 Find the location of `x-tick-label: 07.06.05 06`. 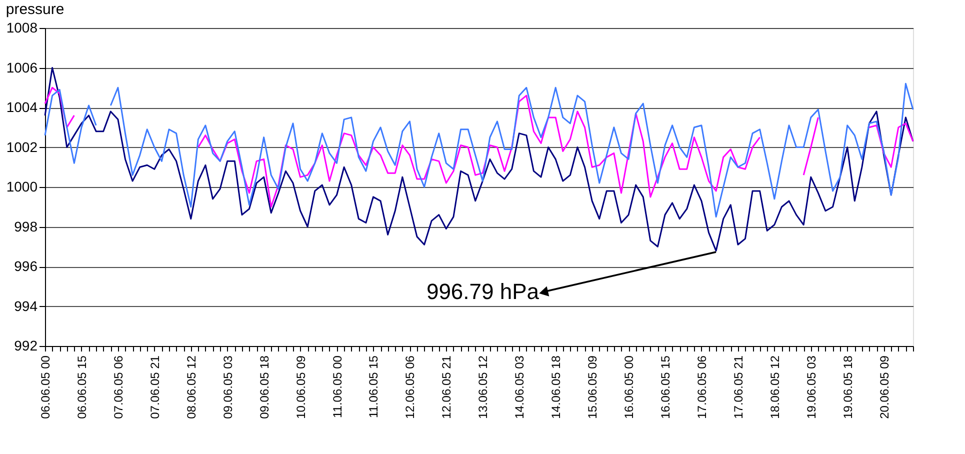

x-tick-label: 07.06.05 06 is located at coordinates (118, 387).